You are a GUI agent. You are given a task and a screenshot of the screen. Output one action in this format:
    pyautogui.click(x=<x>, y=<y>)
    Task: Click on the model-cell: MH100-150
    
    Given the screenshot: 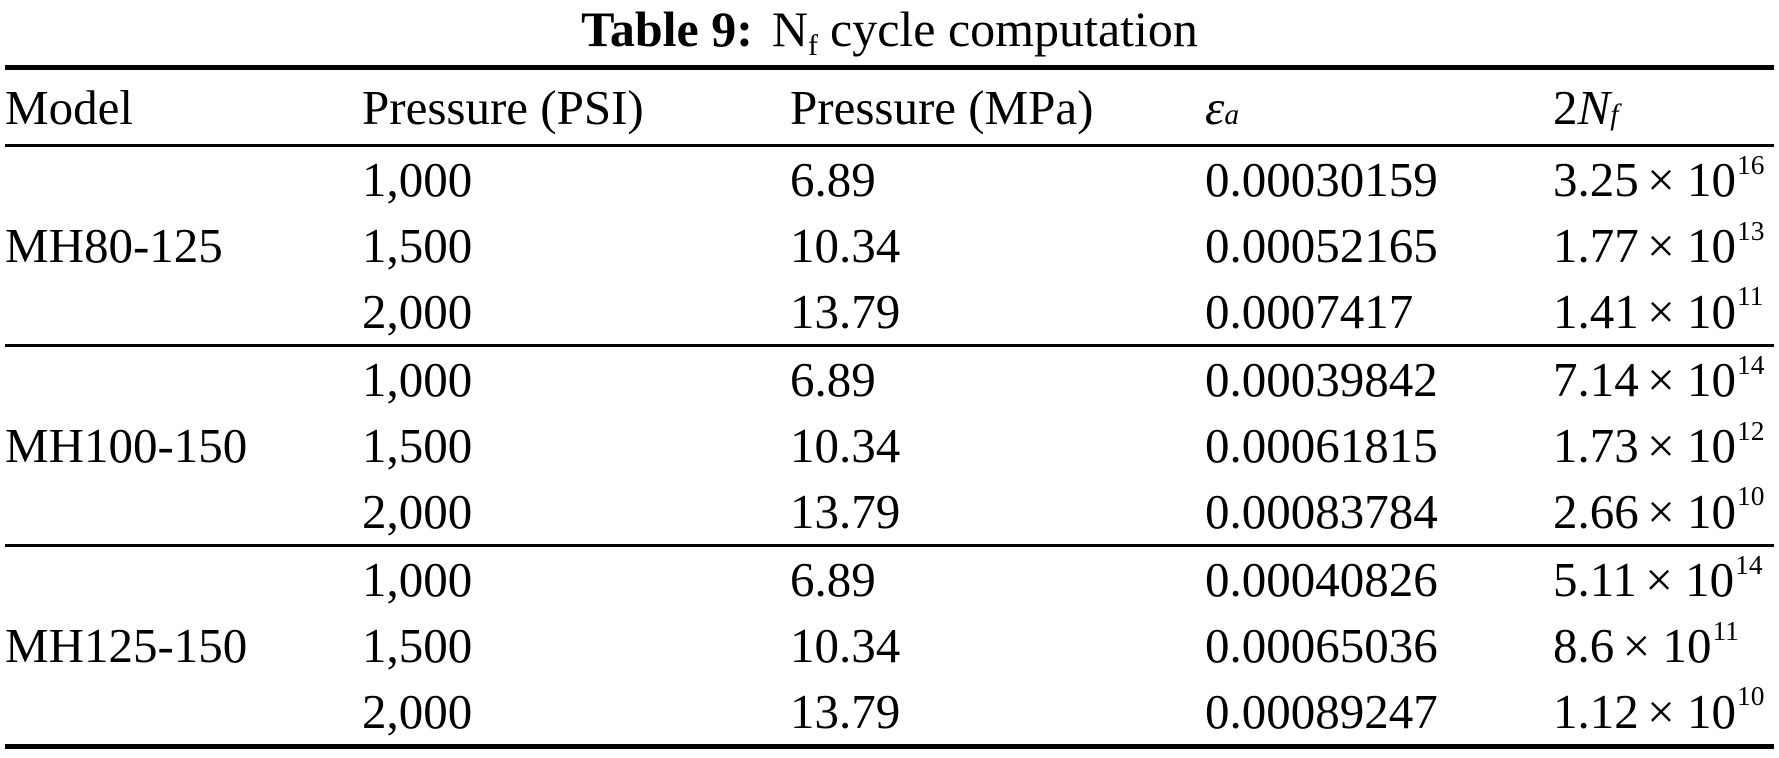 What is the action you would take?
    pyautogui.click(x=126, y=446)
    